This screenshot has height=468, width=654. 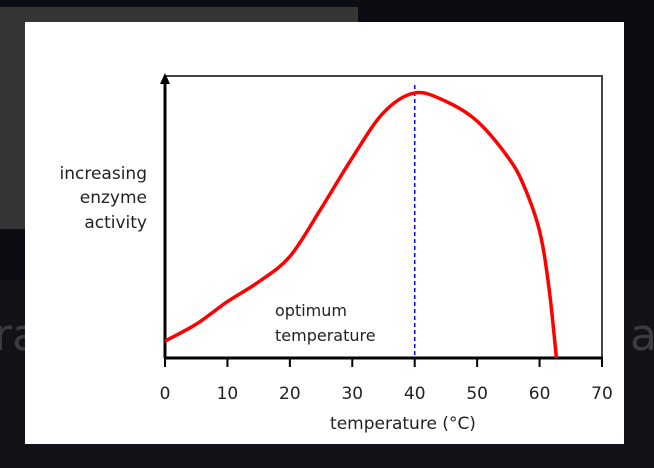 I want to click on x-tick-label: 50, so click(x=477, y=394).